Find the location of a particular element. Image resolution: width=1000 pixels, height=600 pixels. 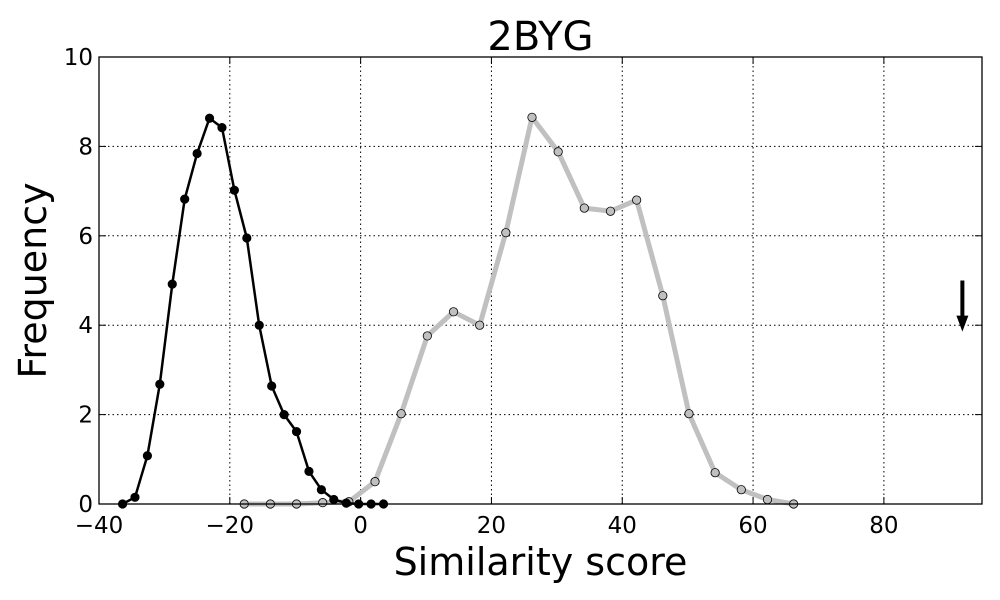

x-axis-title: Similarity score is located at coordinates (541, 562).